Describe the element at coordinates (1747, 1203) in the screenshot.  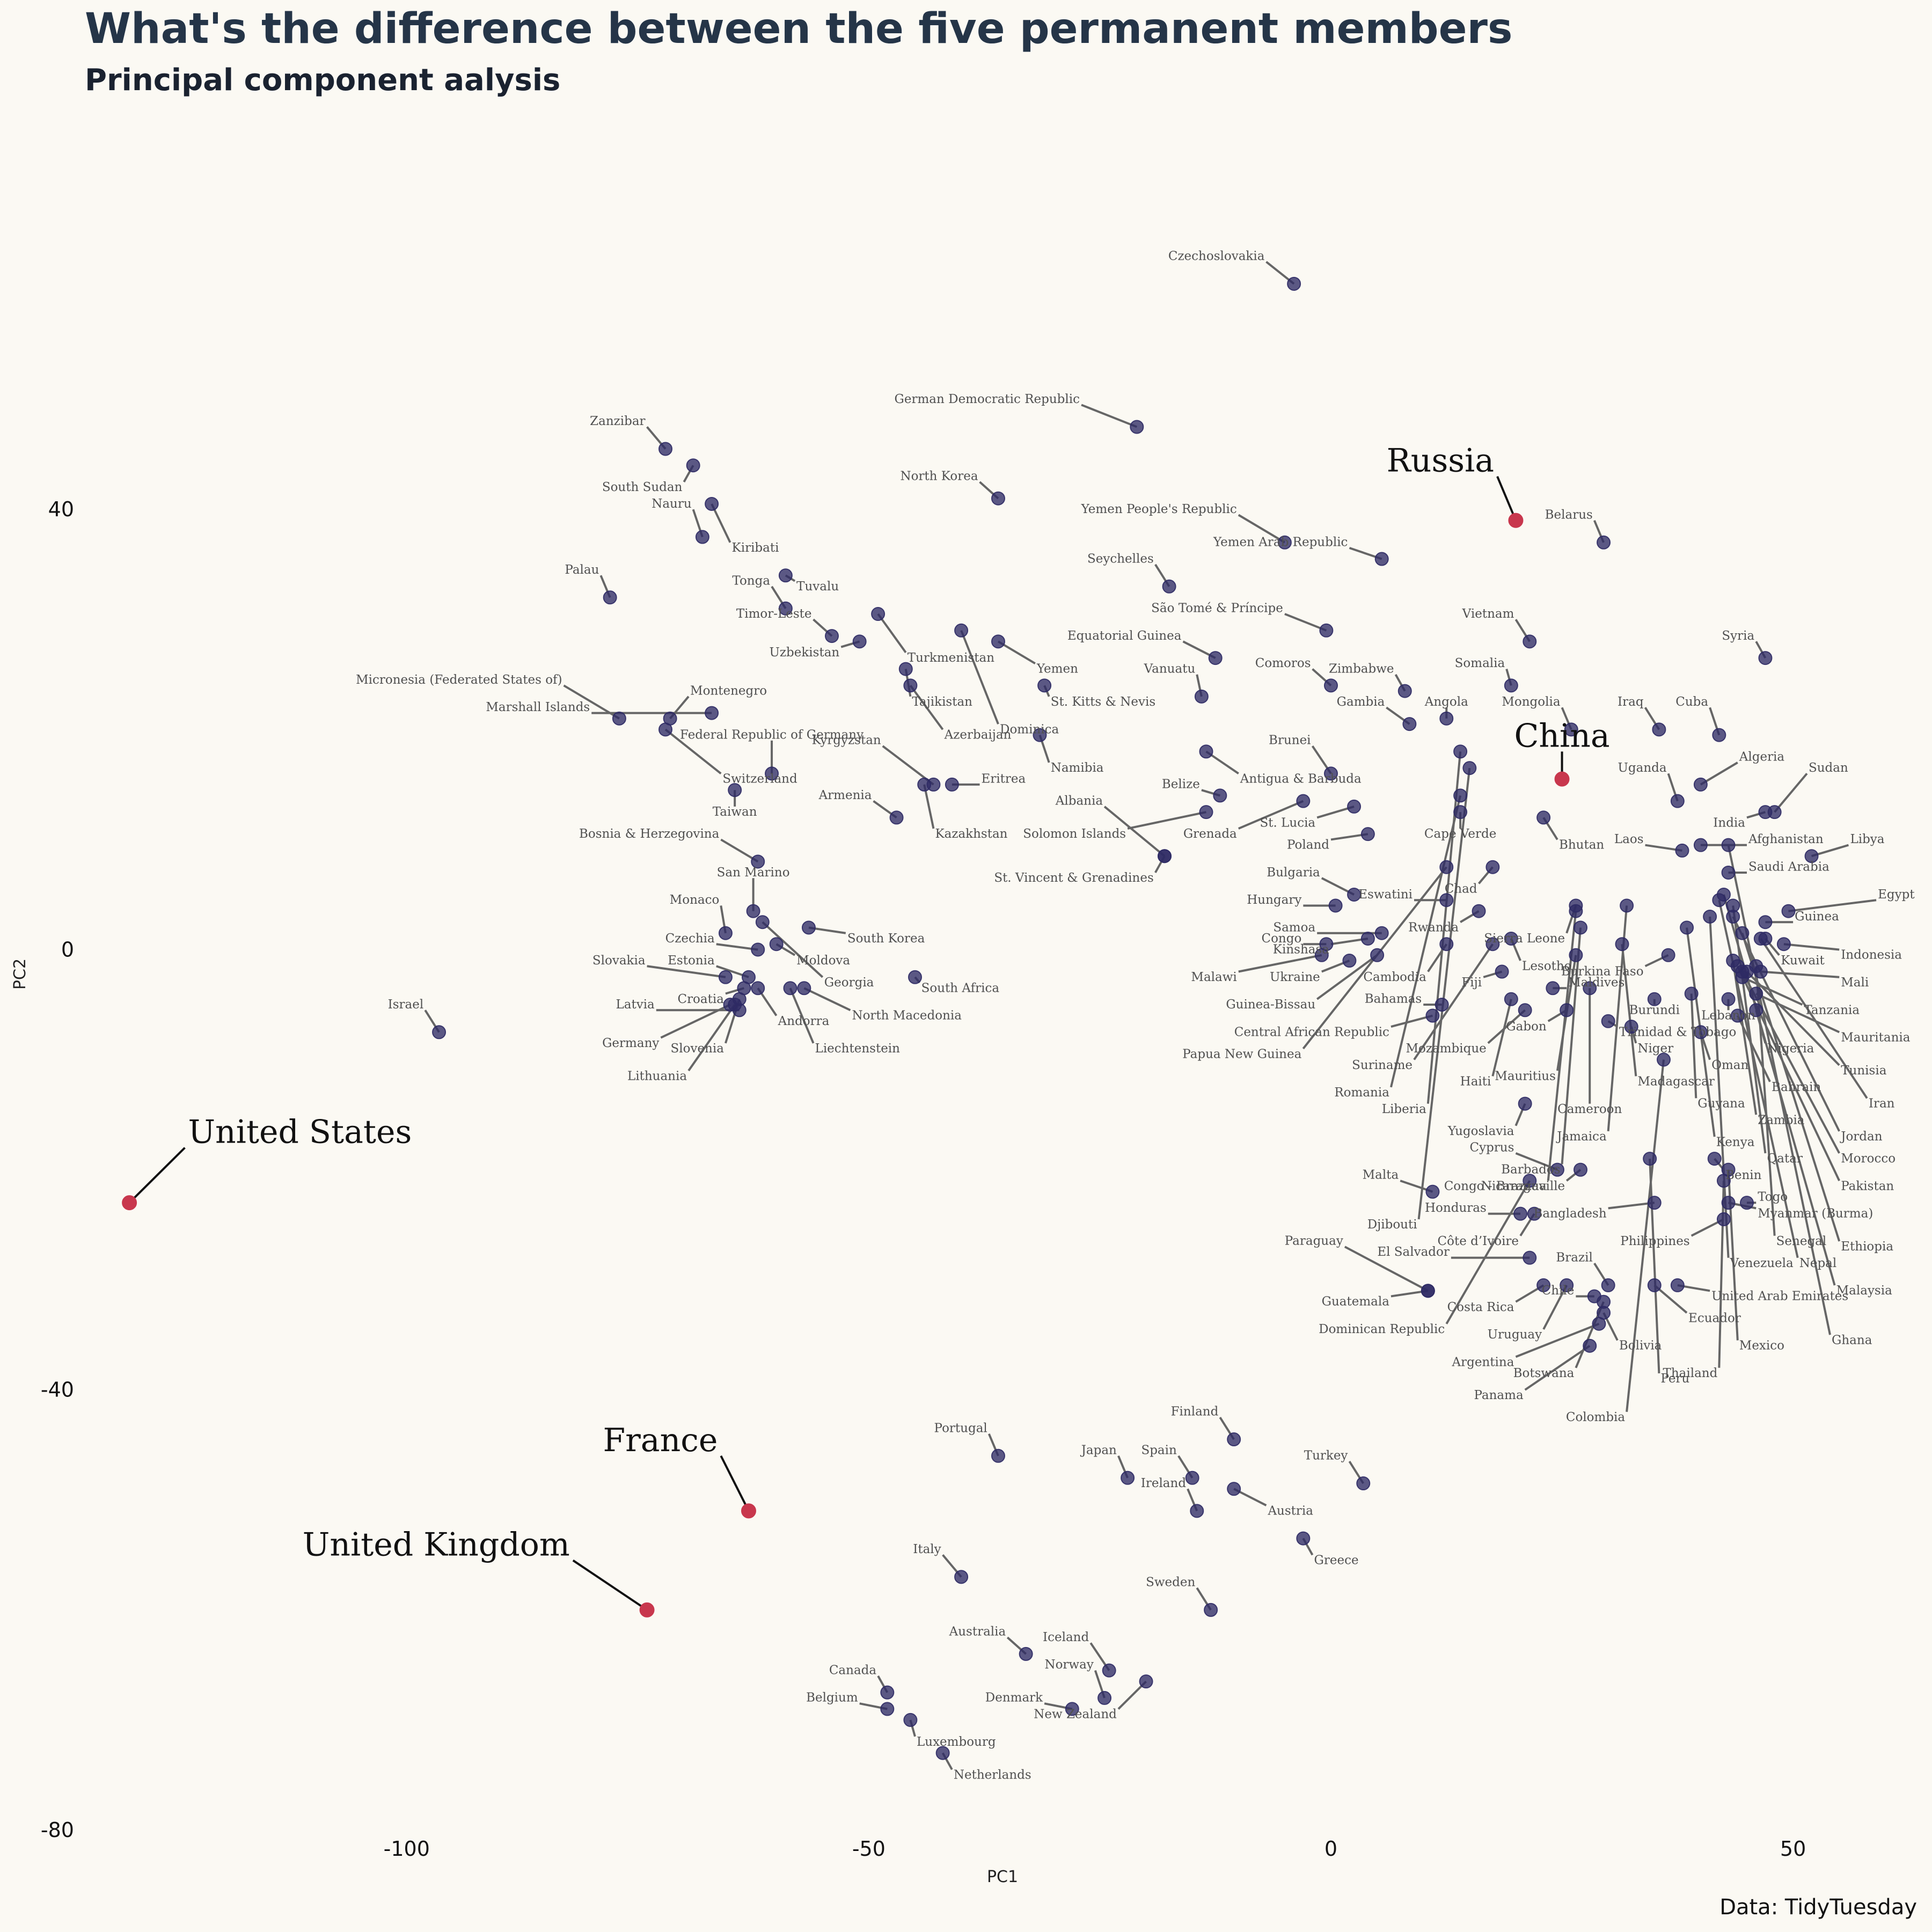
I see `point-togo` at that location.